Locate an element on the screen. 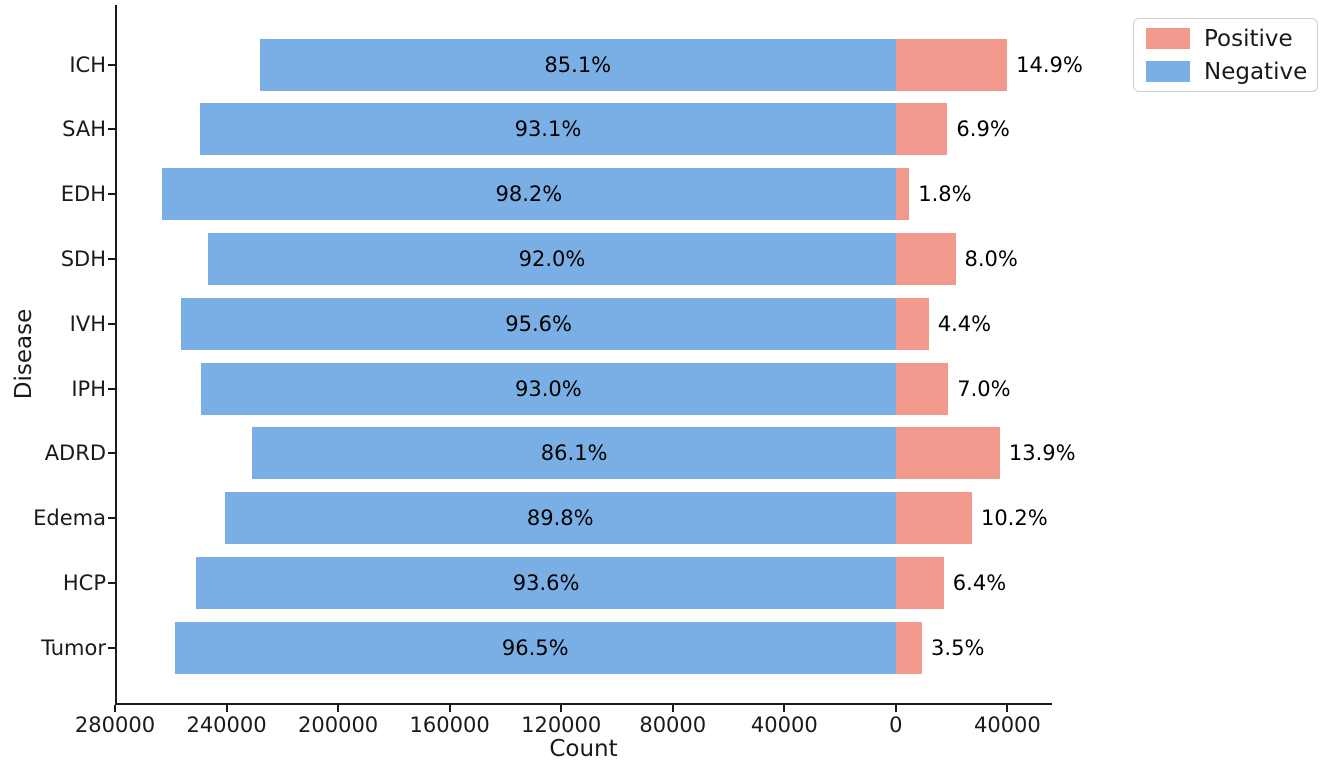 The width and height of the screenshot is (1328, 768). negative-percent-label: 95.6% is located at coordinates (538, 323).